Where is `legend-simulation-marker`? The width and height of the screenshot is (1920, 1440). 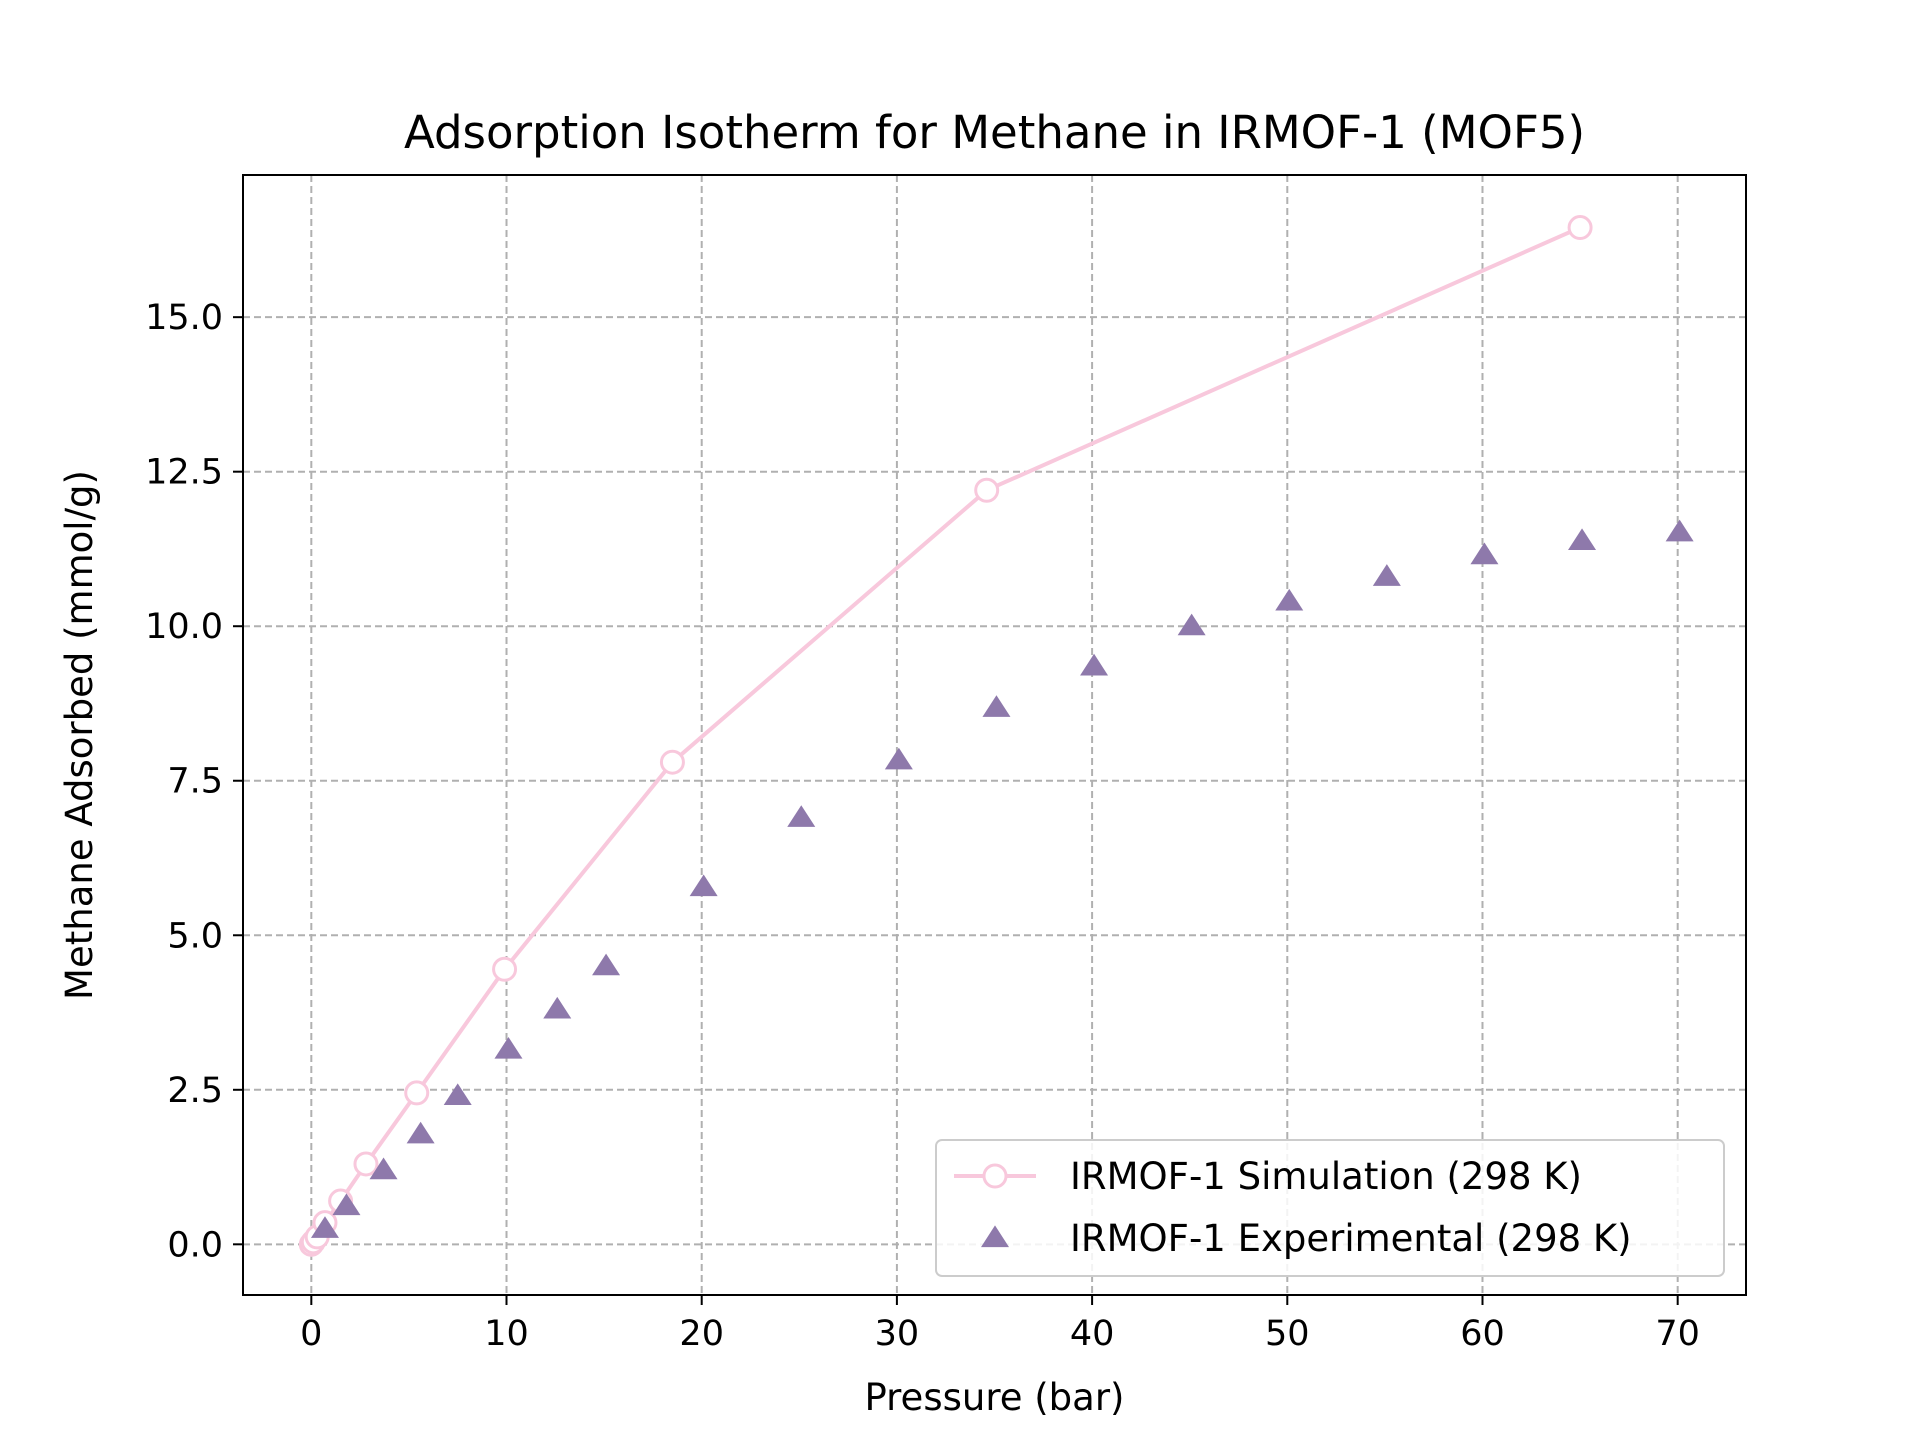 legend-simulation-marker is located at coordinates (995, 1176).